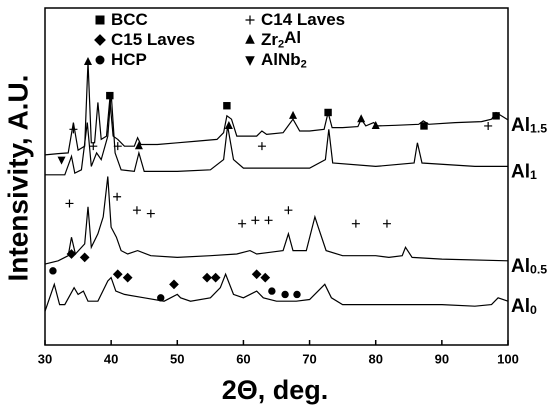 The image size is (550, 415). I want to click on x-tick-label: 60, so click(243, 358).